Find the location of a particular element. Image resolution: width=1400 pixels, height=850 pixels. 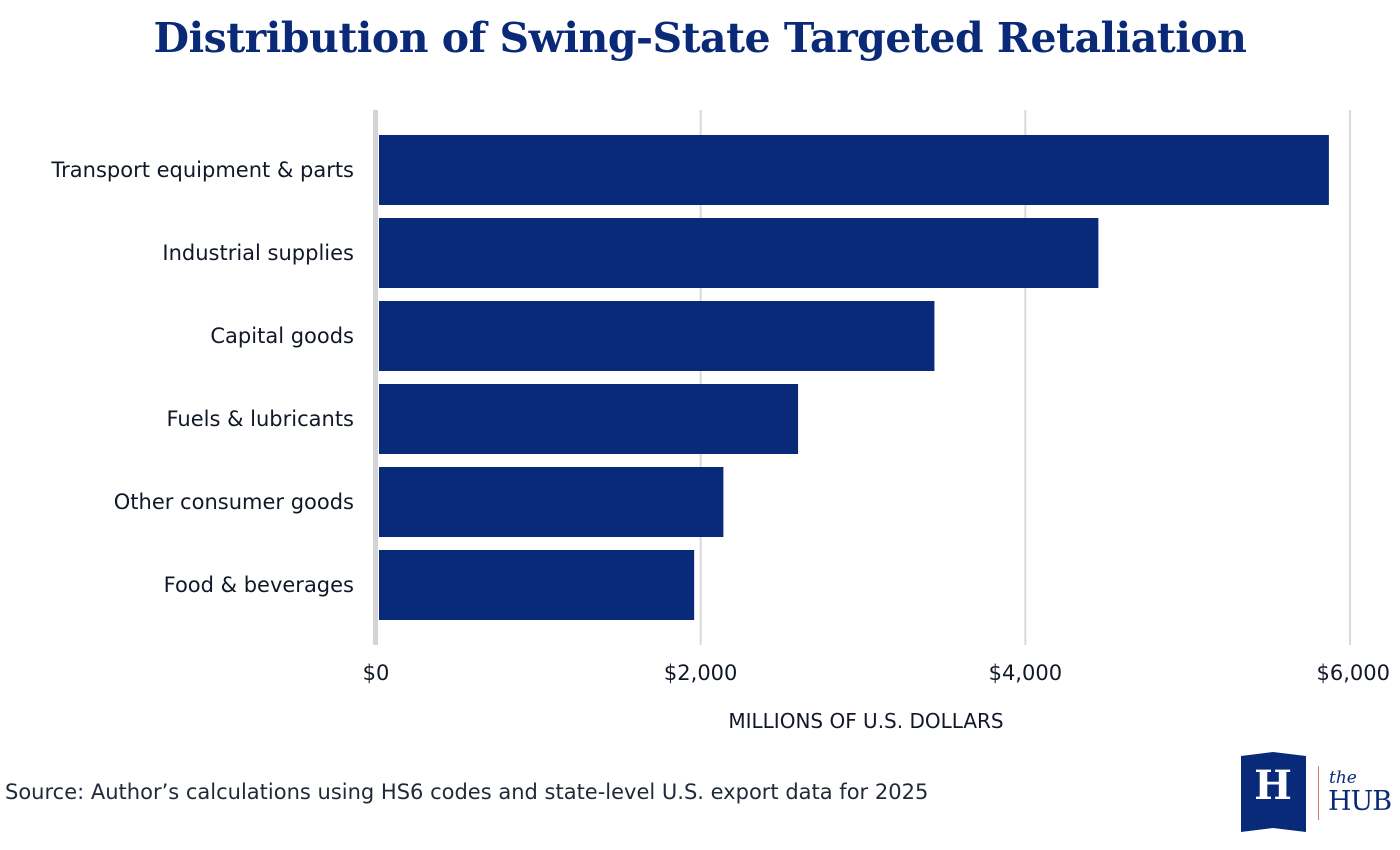

logo-divider is located at coordinates (1318, 793).